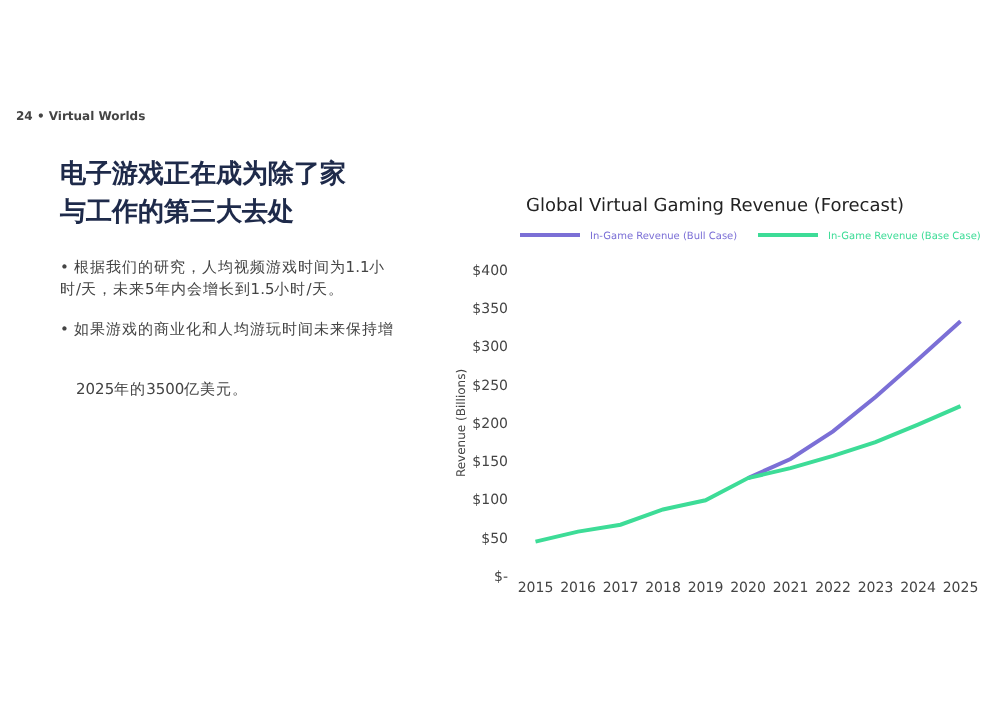 Image resolution: width=1000 pixels, height=724 pixels. I want to click on text: 电子游戏正在成为除了家与工作的第三大去处, so click(204, 194).